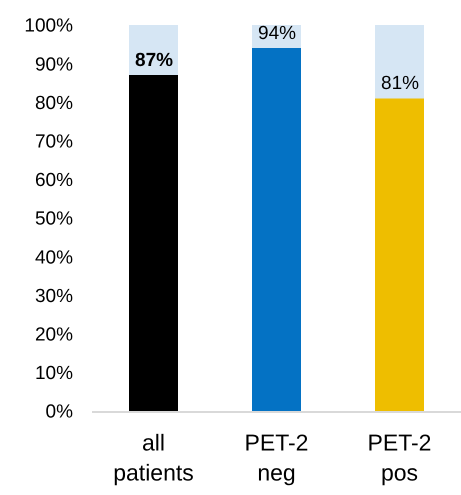 This screenshot has height=495, width=461. I want to click on y-tick-label: 90%, so click(54, 65).